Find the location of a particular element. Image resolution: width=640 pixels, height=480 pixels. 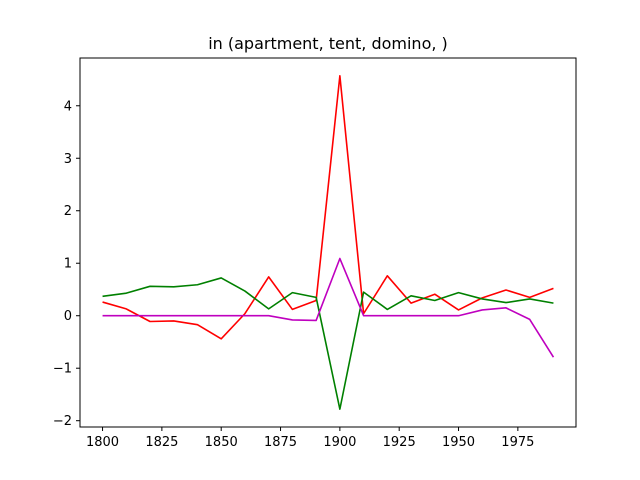

x-tick-label: 1800 is located at coordinates (102, 442).